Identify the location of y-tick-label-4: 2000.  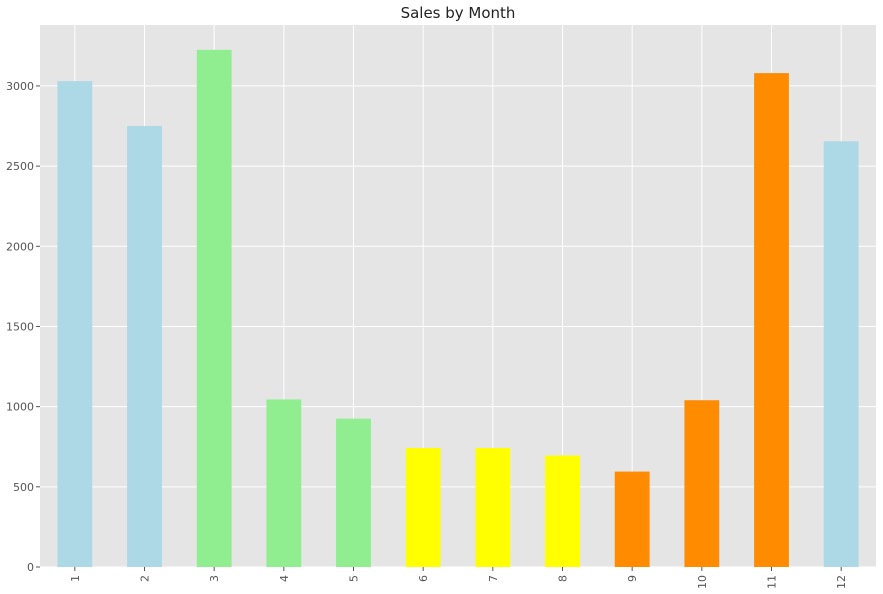
(20, 246).